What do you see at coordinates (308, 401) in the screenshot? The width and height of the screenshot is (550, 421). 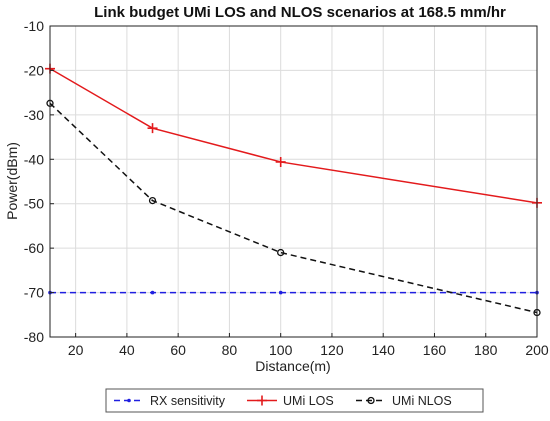 I see `legend-label: UMi LOS` at bounding box center [308, 401].